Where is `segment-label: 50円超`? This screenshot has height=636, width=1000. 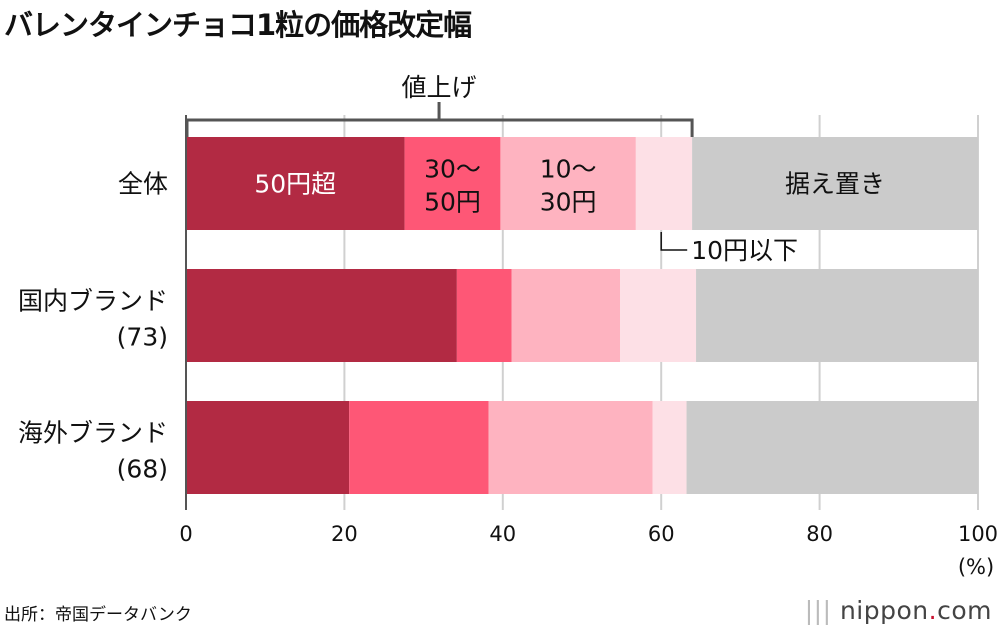
segment-label: 50円超 is located at coordinates (295, 184).